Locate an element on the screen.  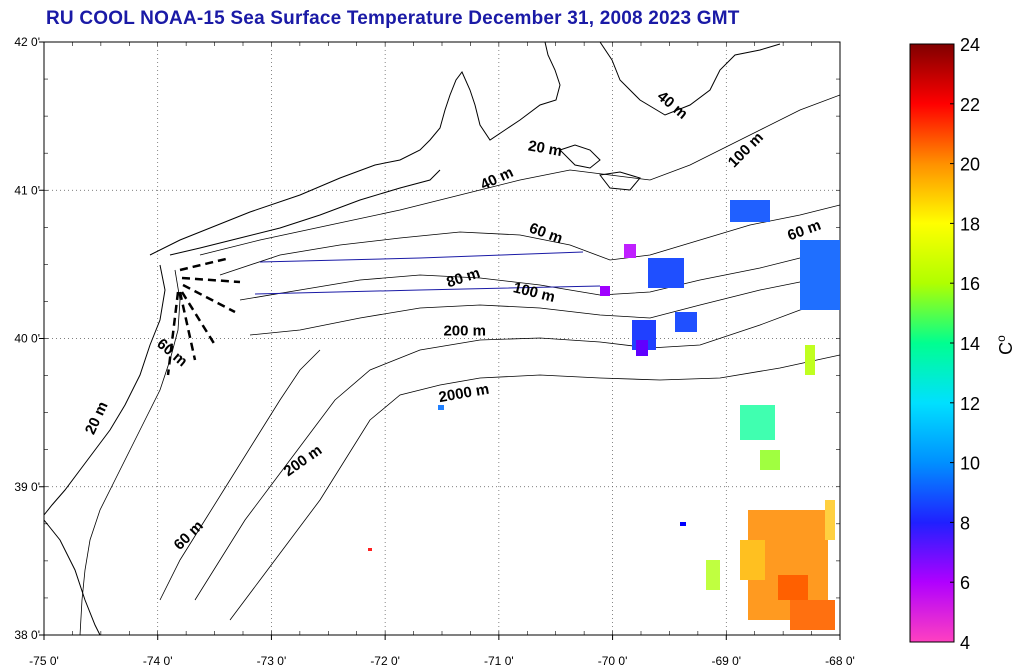
latitude-tick-labels: 38 0' 39 0' 40 0' 41 0' 42 0' is located at coordinates (29, 338).